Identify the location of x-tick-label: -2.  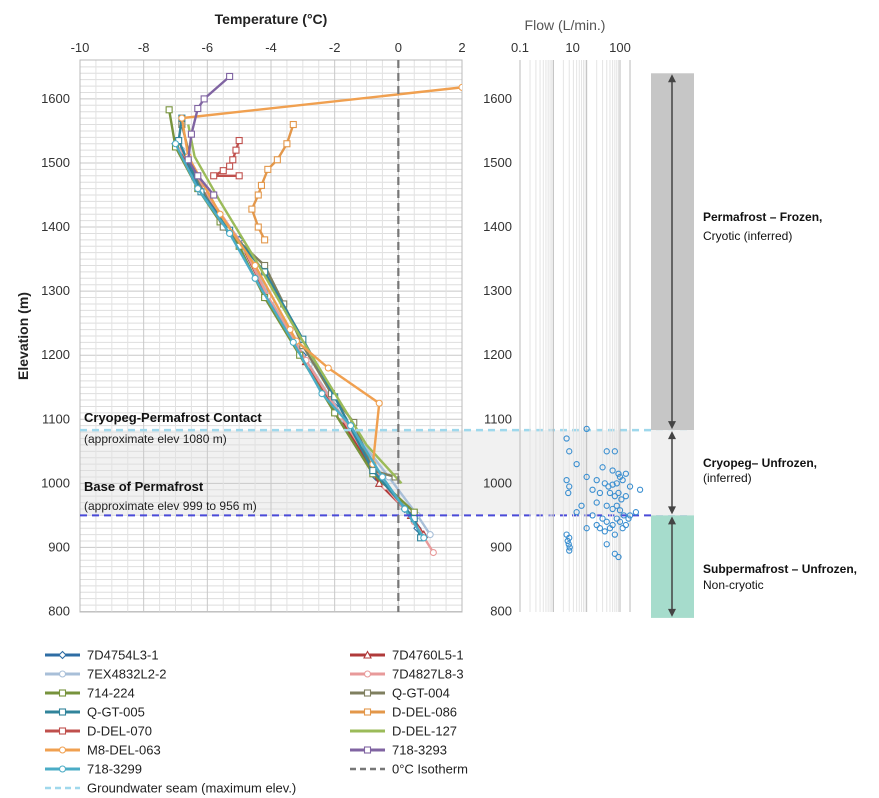
(335, 47).